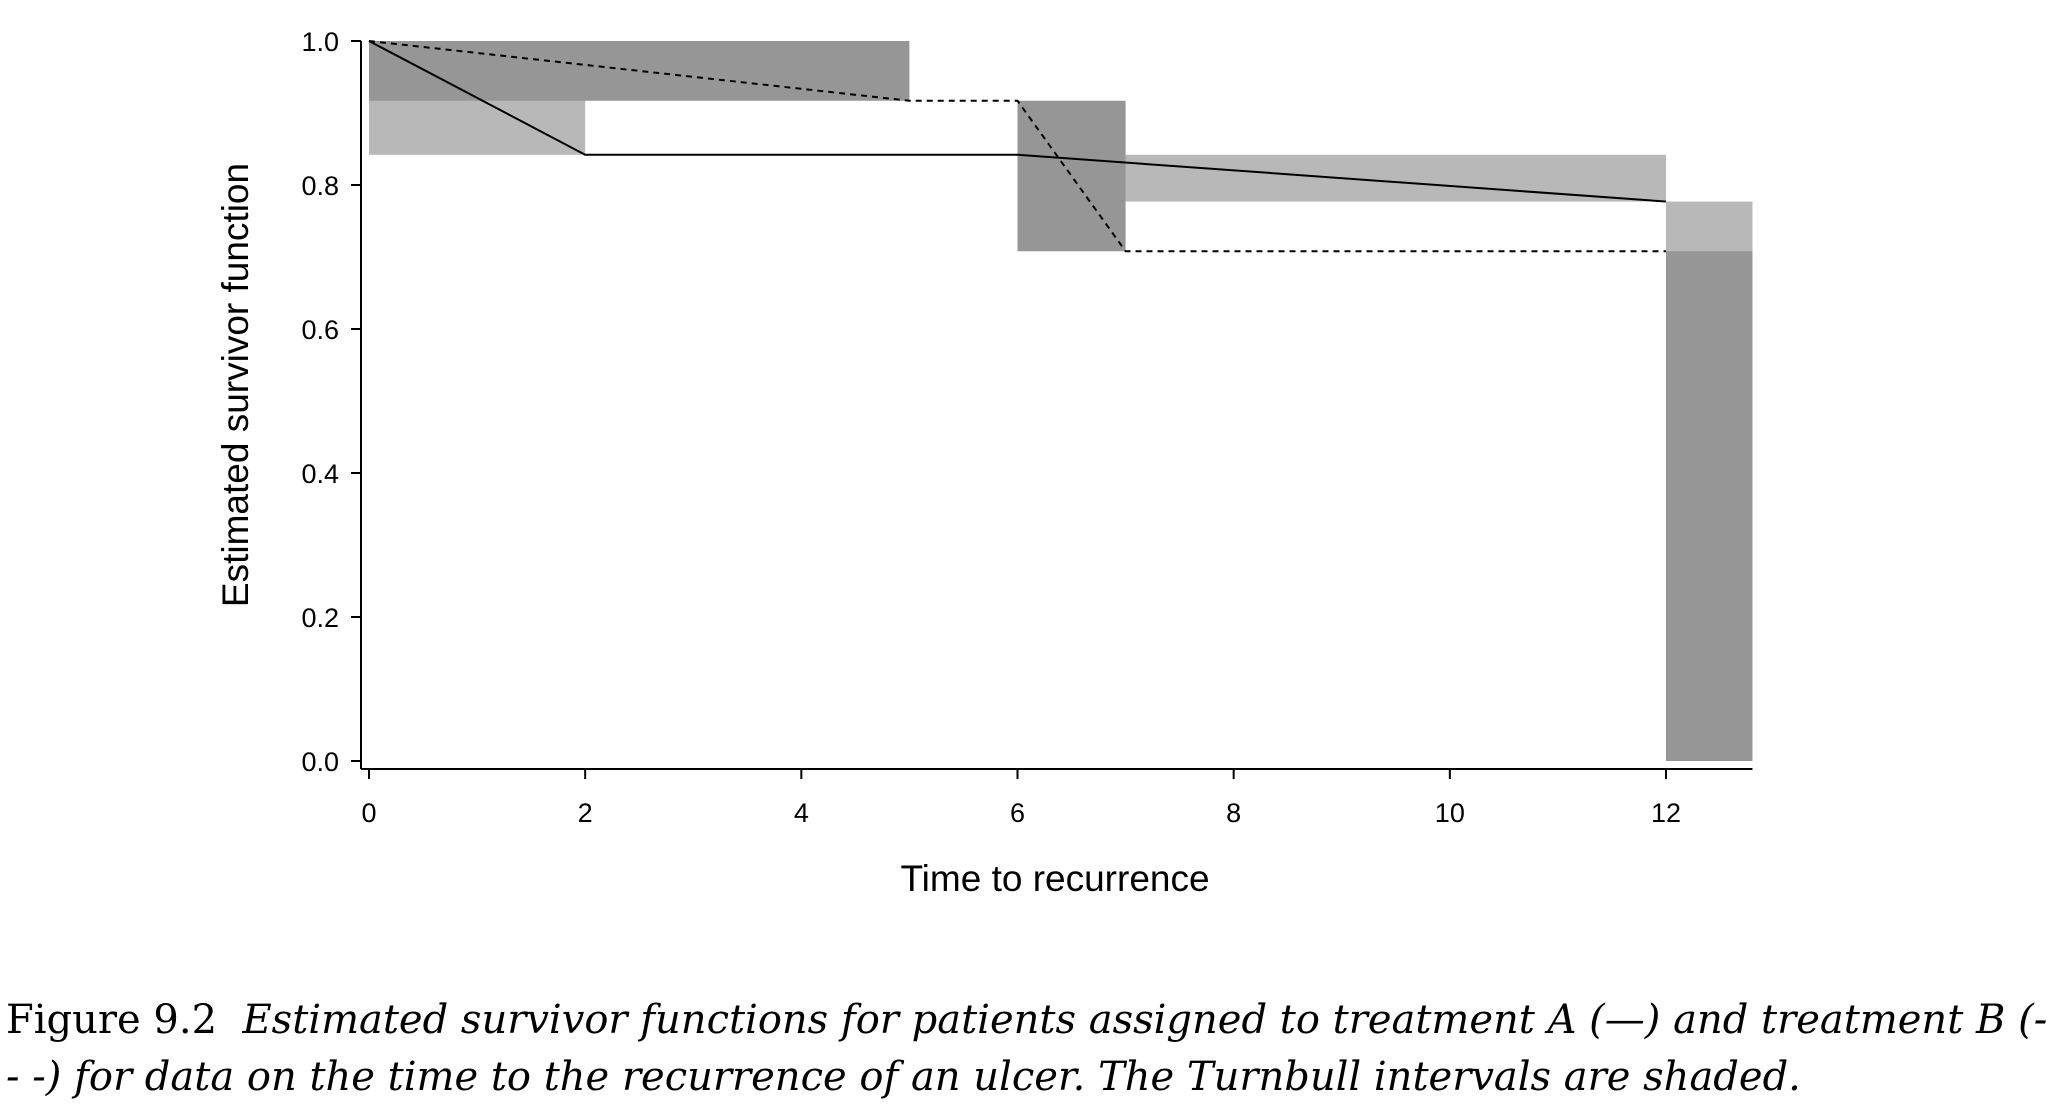 The width and height of the screenshot is (2058, 1107). What do you see at coordinates (320, 618) in the screenshot?
I see `y-tick-label-0.2: 0.2` at bounding box center [320, 618].